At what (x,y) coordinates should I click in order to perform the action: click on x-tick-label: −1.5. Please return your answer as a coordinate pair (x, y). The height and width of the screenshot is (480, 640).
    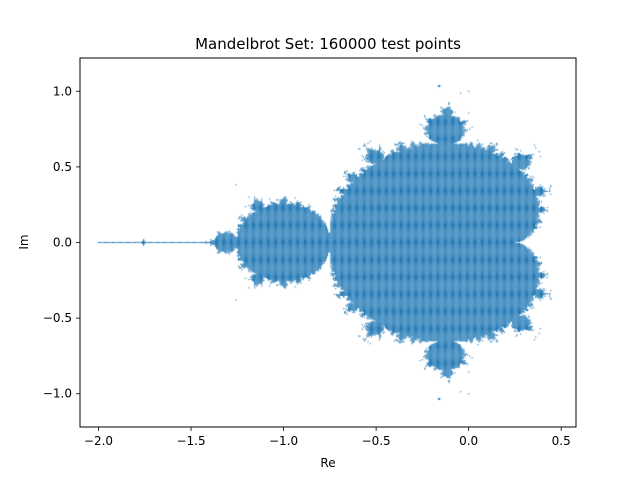
    Looking at the image, I should click on (190, 441).